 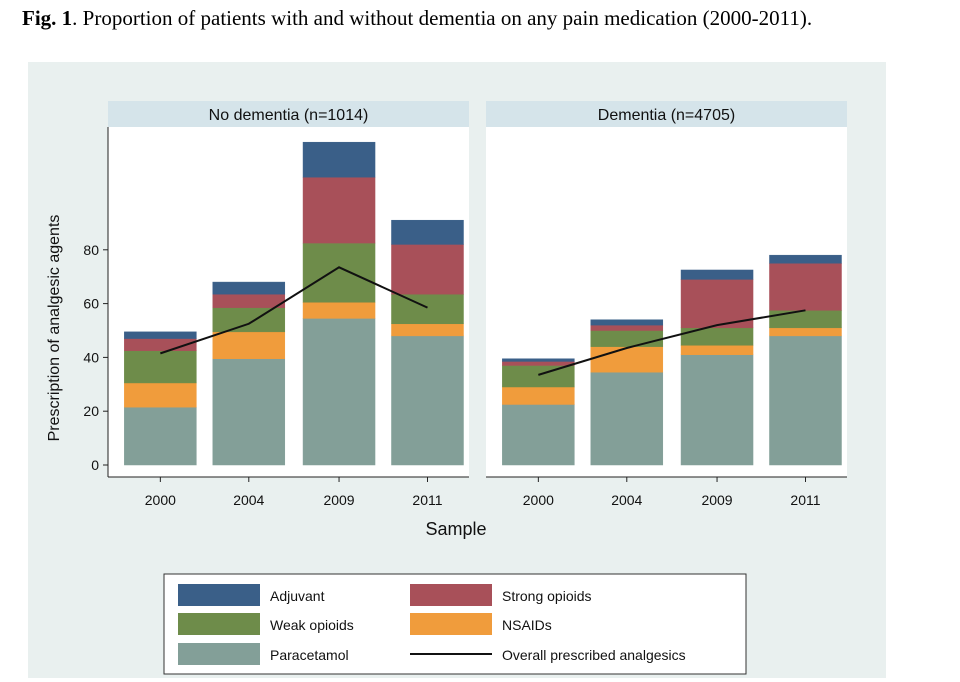 I want to click on legend-swatch-nsaids, so click(x=451, y=624).